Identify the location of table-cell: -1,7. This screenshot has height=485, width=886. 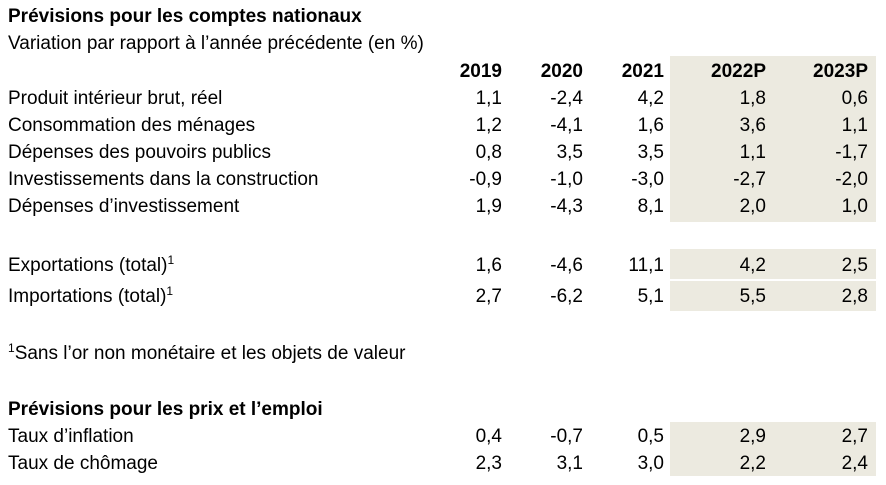
(851, 152).